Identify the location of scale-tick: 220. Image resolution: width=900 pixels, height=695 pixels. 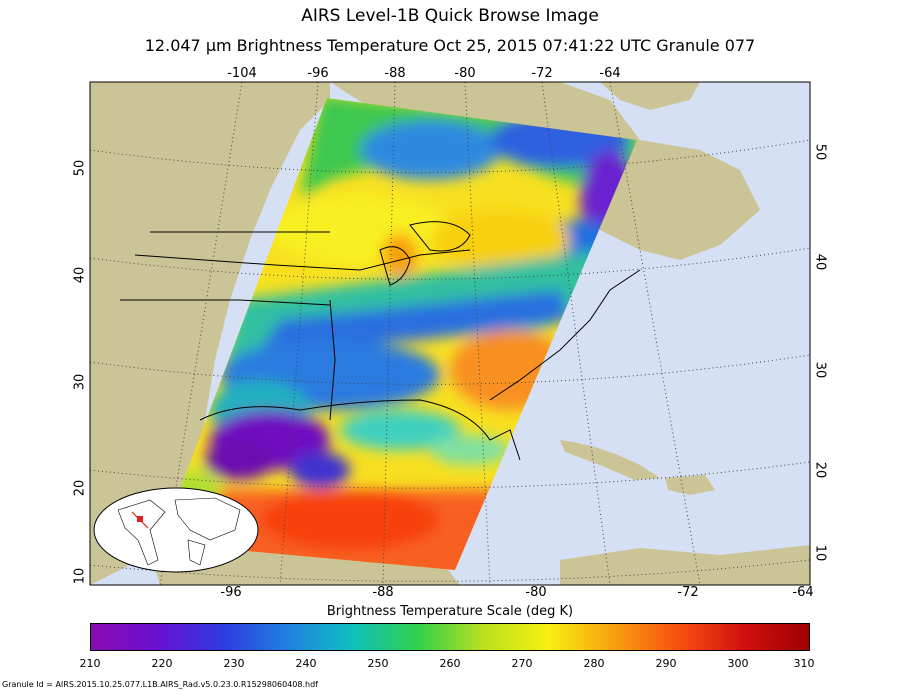
(162, 663).